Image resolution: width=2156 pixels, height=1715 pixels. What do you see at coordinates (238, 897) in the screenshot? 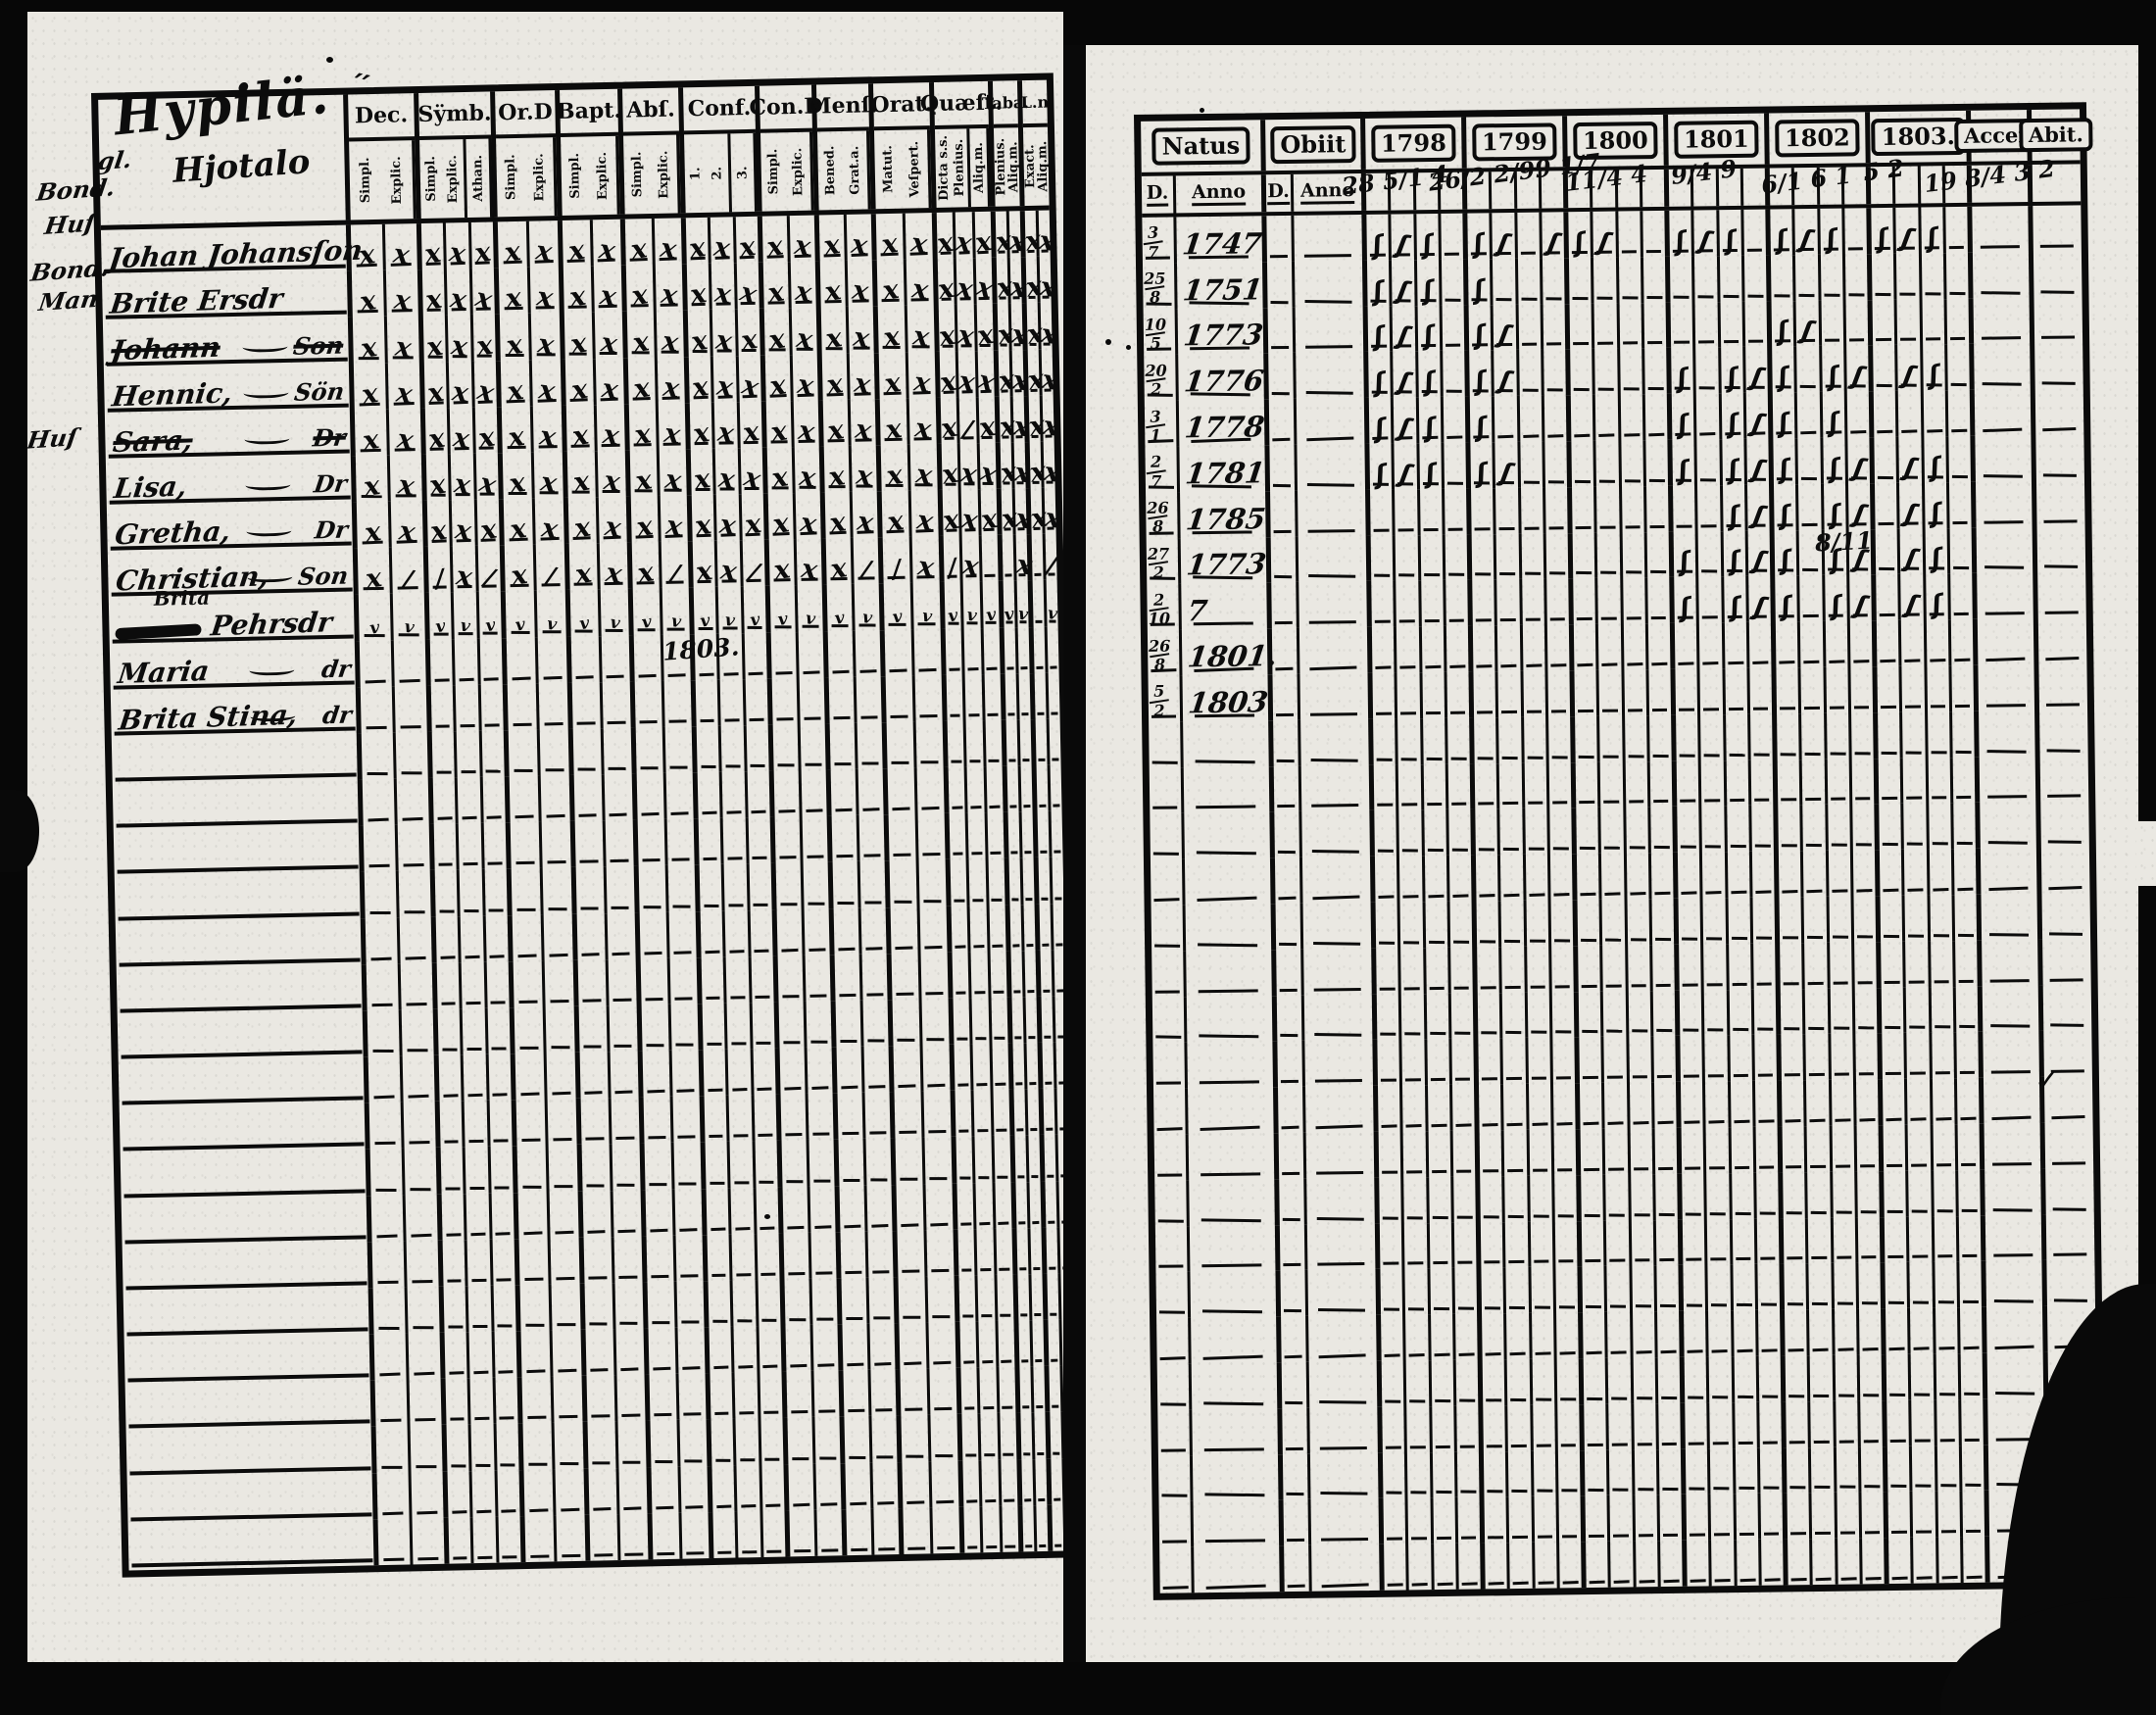
I see `name-cell` at bounding box center [238, 897].